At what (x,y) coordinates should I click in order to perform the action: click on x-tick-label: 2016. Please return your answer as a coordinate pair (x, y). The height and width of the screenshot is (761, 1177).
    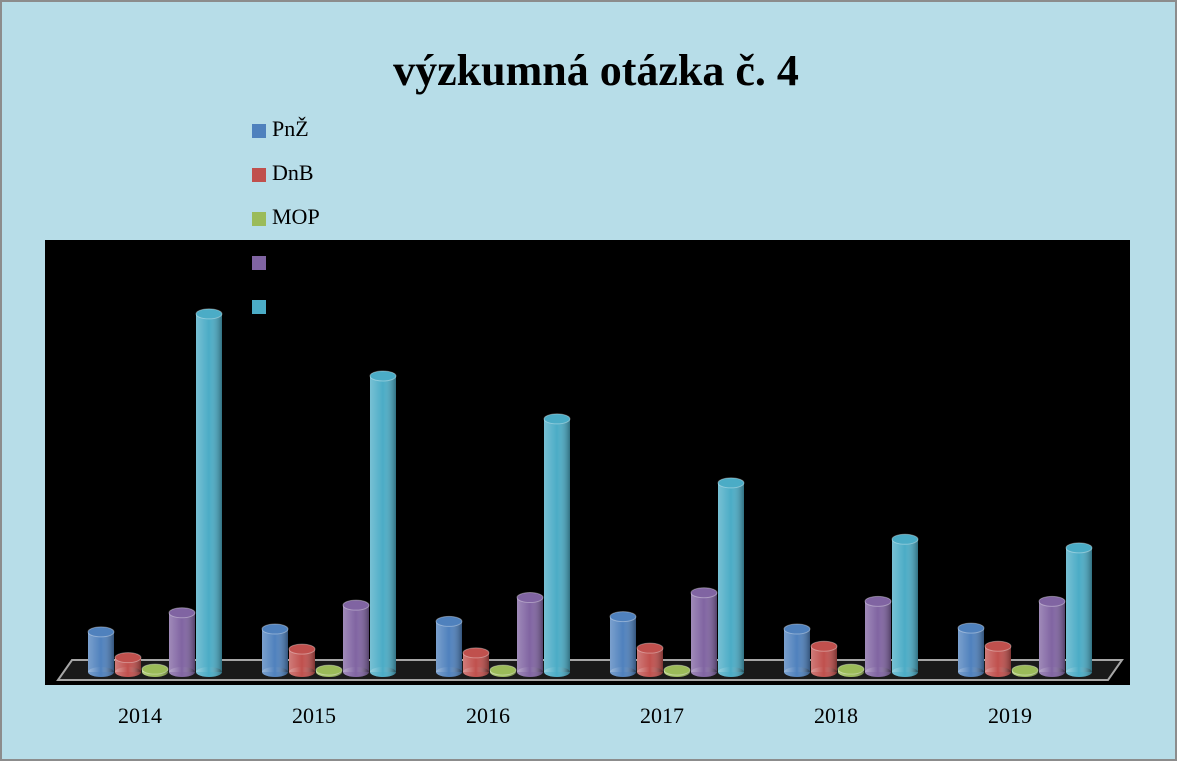
    Looking at the image, I should click on (488, 715).